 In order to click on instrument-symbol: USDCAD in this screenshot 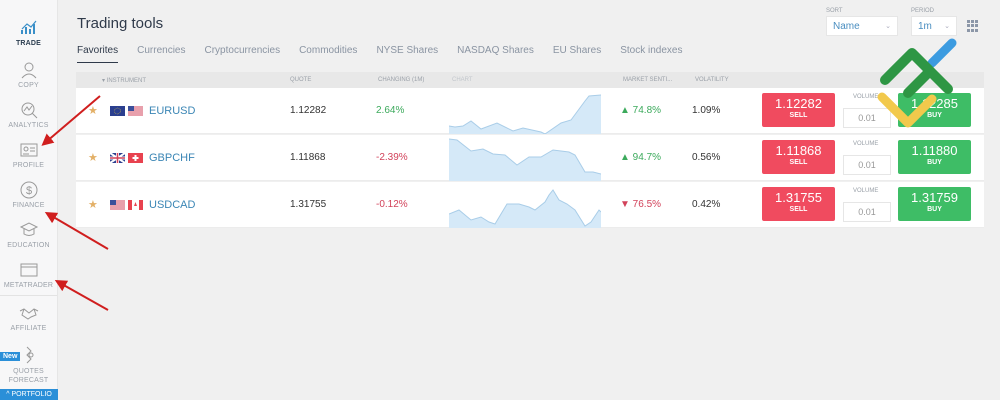, I will do `click(172, 205)`.